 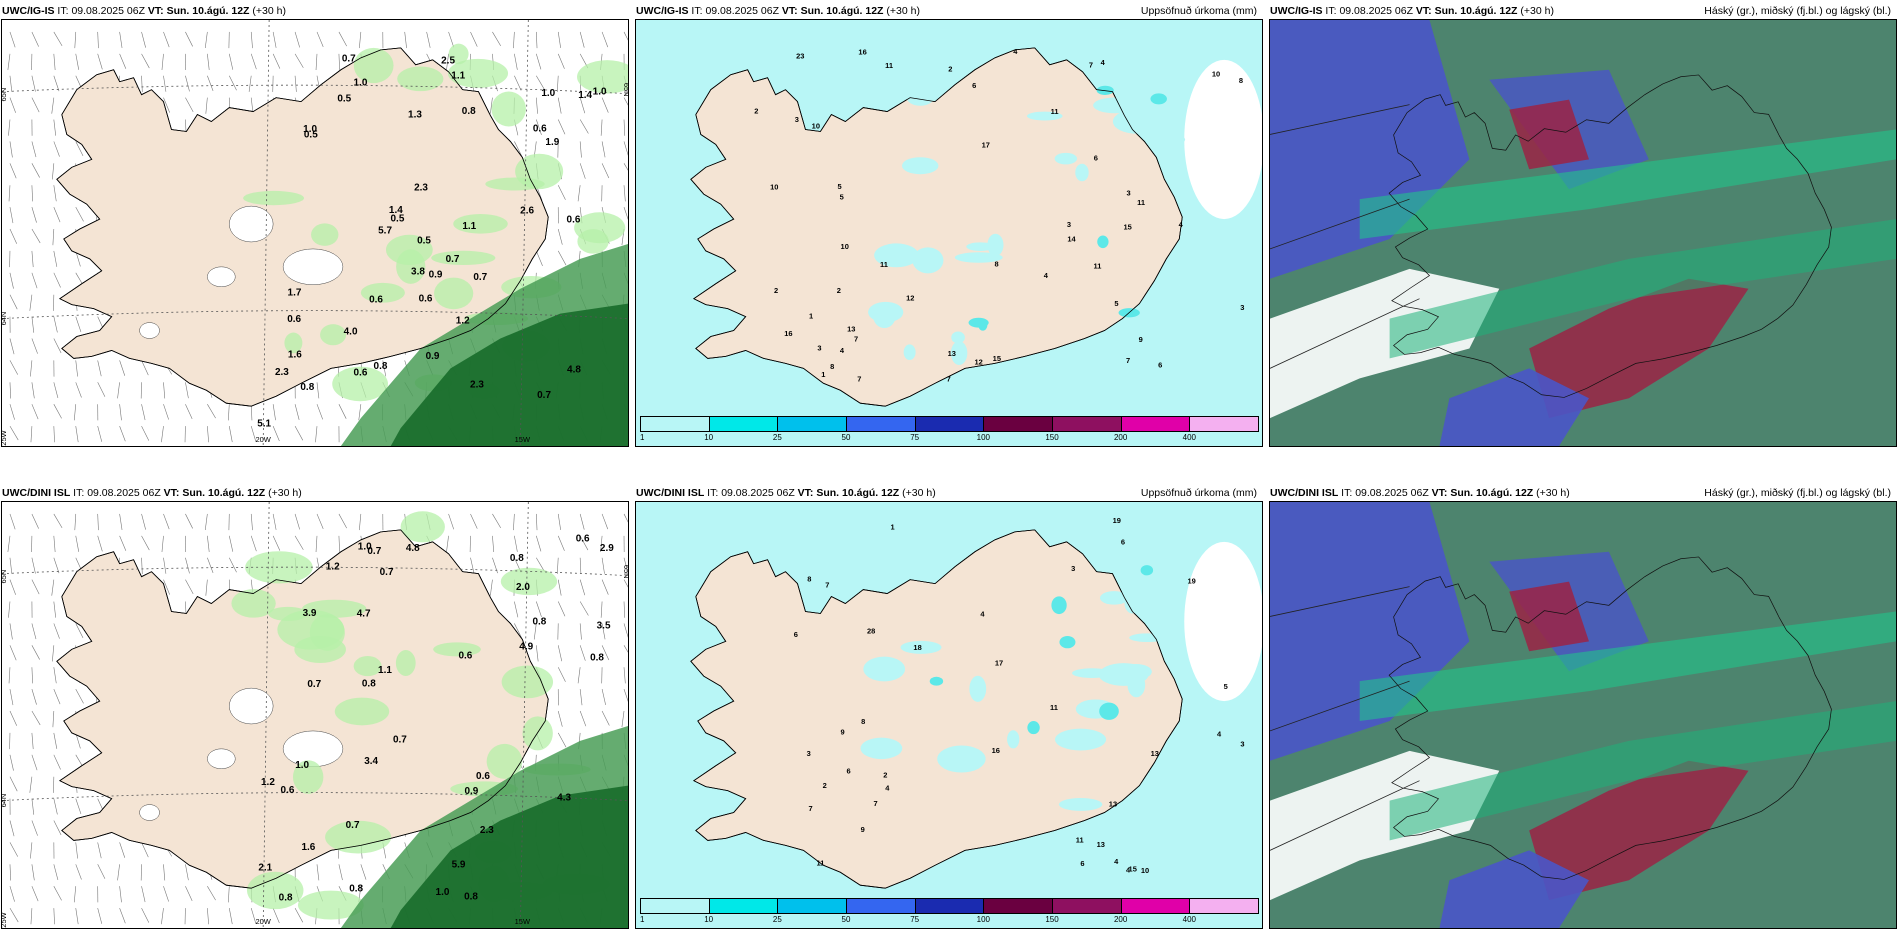 What do you see at coordinates (1492, 493) in the screenshot?
I see `valid-time-value: Sun. 10.ágú. 12Z` at bounding box center [1492, 493].